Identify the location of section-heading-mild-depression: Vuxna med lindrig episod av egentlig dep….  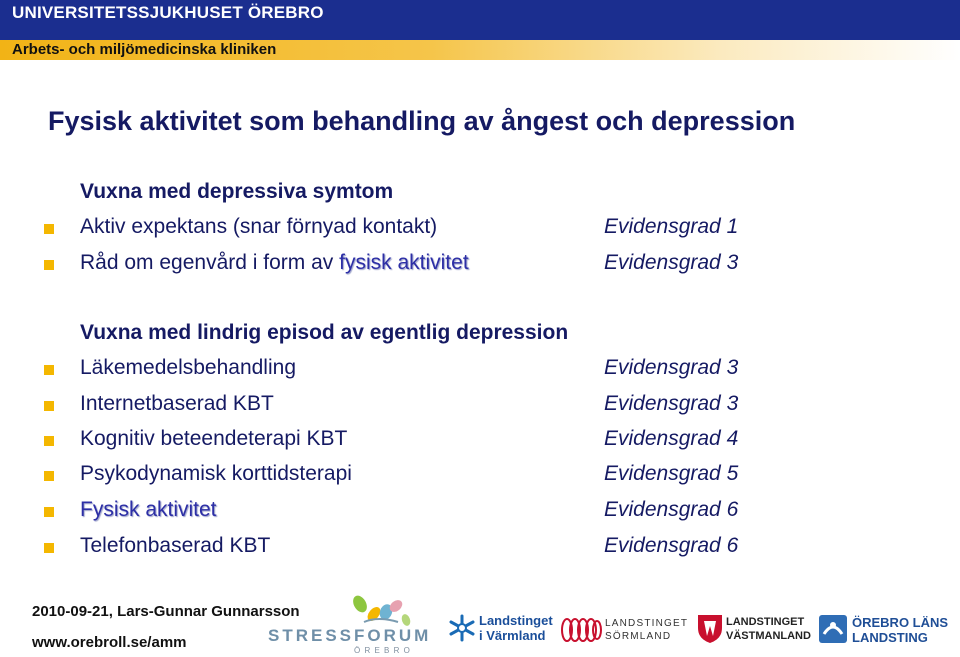
(324, 332).